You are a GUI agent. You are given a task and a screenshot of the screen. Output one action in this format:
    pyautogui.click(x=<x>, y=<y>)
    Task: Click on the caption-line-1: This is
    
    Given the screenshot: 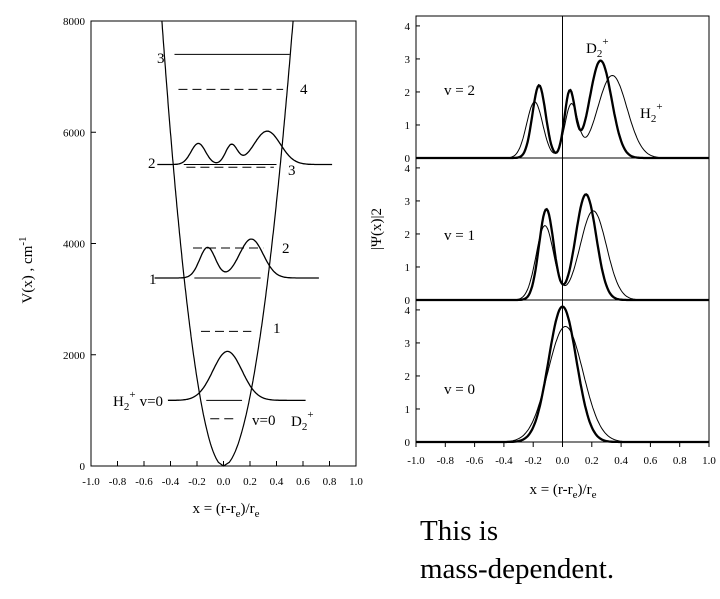 What is the action you would take?
    pyautogui.click(x=459, y=531)
    